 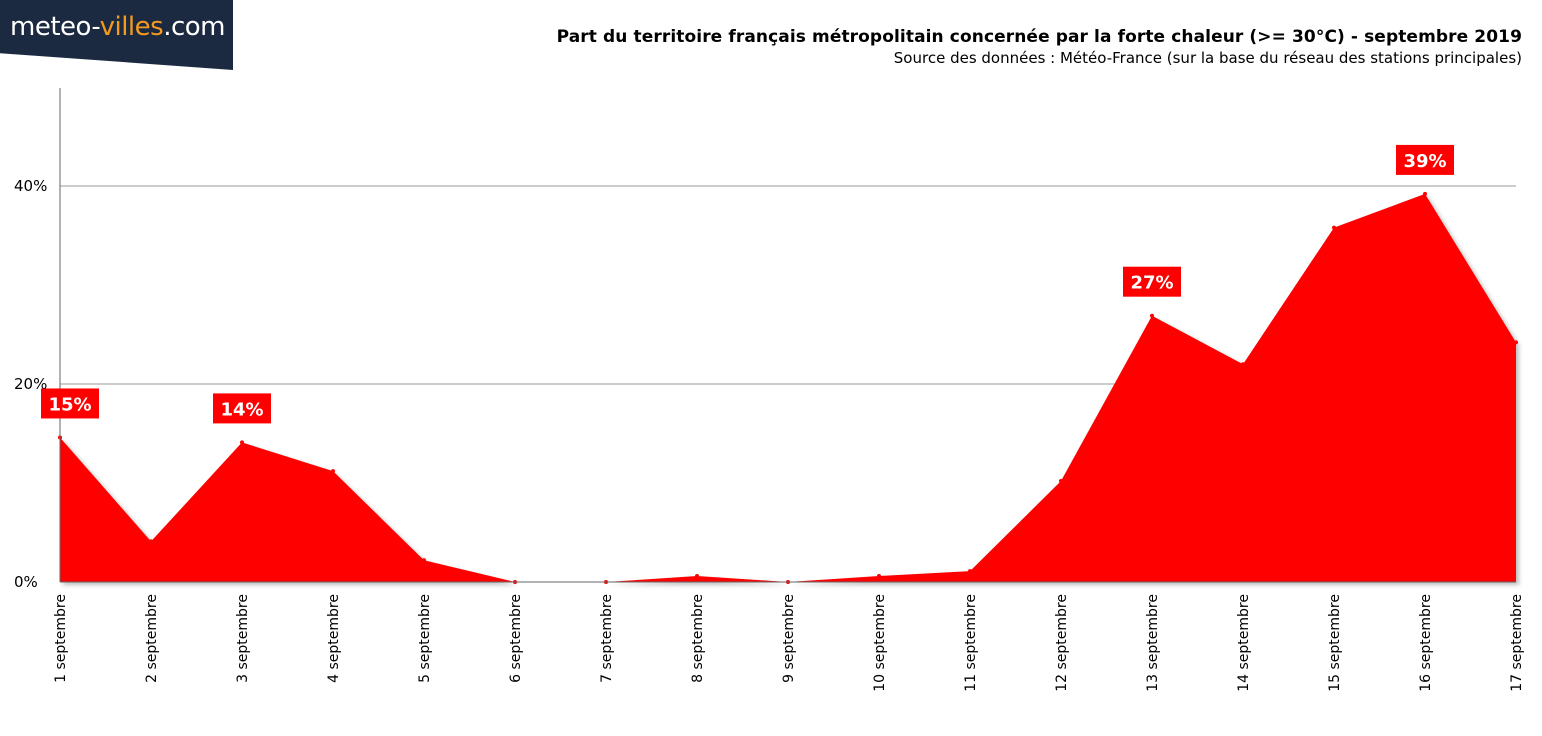 What do you see at coordinates (61, 638) in the screenshot?
I see `x-tick-label: 1 septembre` at bounding box center [61, 638].